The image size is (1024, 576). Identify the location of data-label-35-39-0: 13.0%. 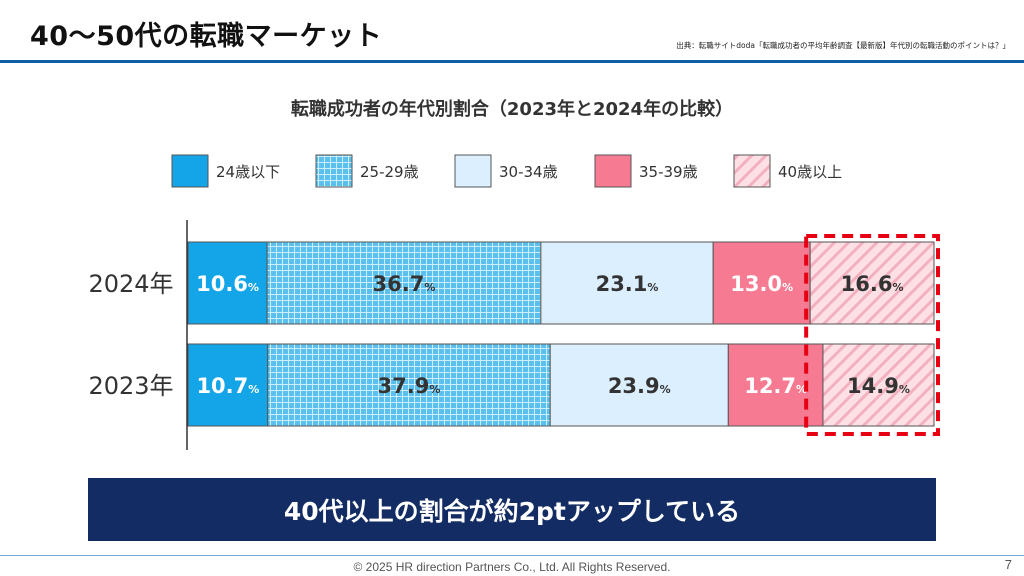
(761, 284).